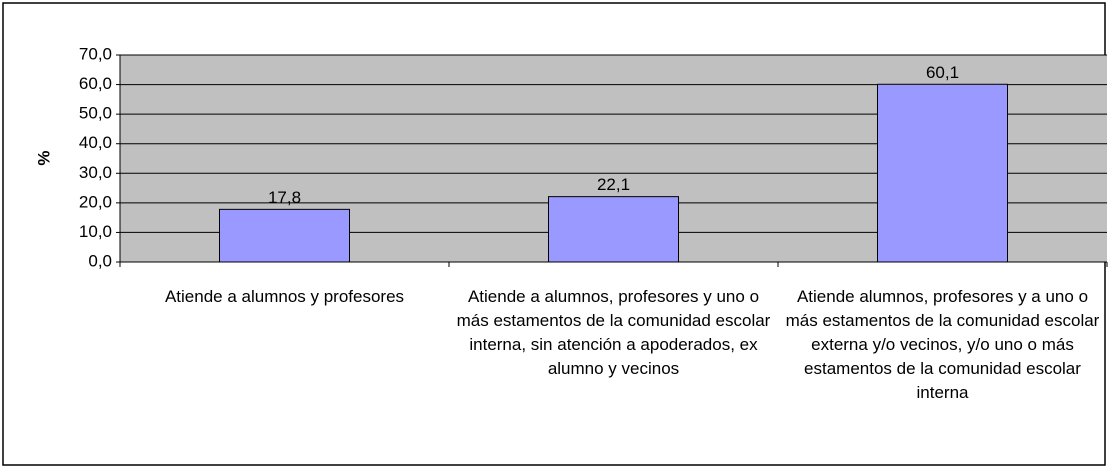 This screenshot has height=468, width=1109. What do you see at coordinates (100, 260) in the screenshot?
I see `y-tick-label: 0,0` at bounding box center [100, 260].